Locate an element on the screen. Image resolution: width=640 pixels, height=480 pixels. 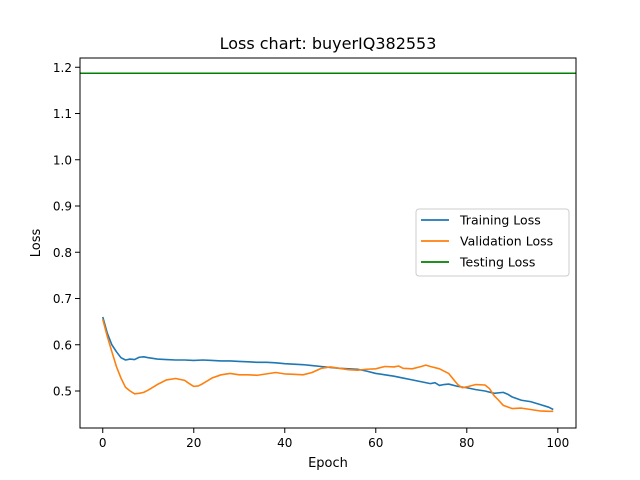
y-axis-label: Loss is located at coordinates (36, 243).